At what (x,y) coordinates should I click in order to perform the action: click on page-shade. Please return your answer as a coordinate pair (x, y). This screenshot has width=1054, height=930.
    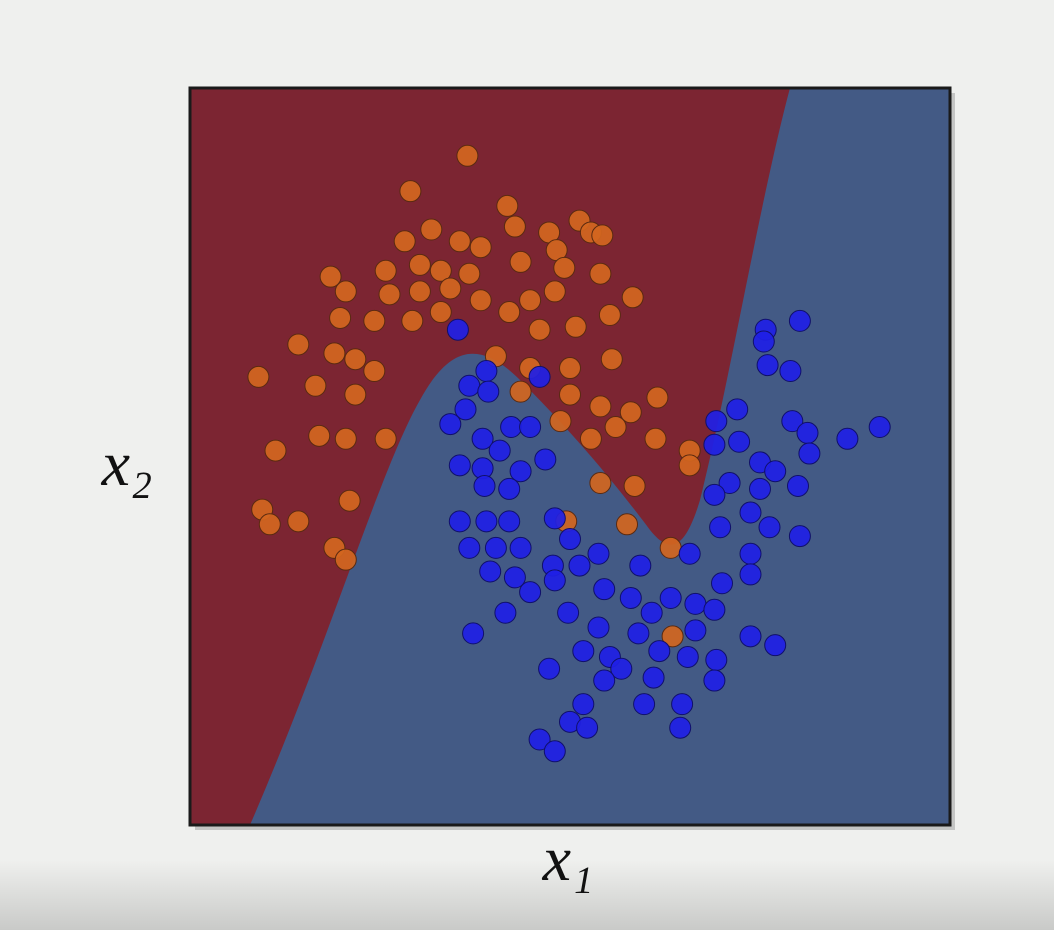
    Looking at the image, I should click on (527, 895).